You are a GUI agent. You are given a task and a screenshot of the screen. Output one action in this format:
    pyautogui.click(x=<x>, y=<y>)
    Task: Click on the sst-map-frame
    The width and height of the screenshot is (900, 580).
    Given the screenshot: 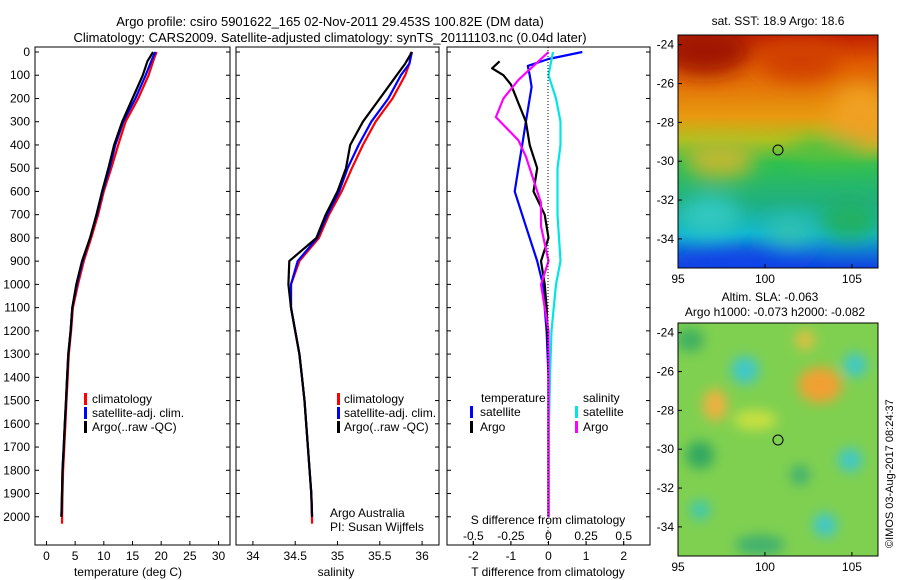 What is the action you would take?
    pyautogui.click(x=778, y=151)
    